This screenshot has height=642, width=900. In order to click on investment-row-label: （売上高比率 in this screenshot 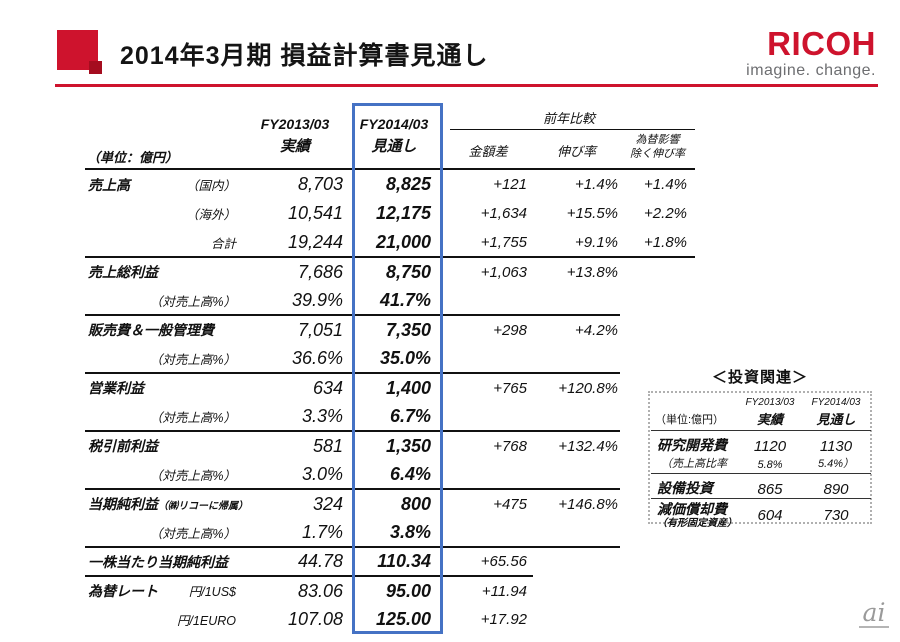, I will do `click(695, 464)`.